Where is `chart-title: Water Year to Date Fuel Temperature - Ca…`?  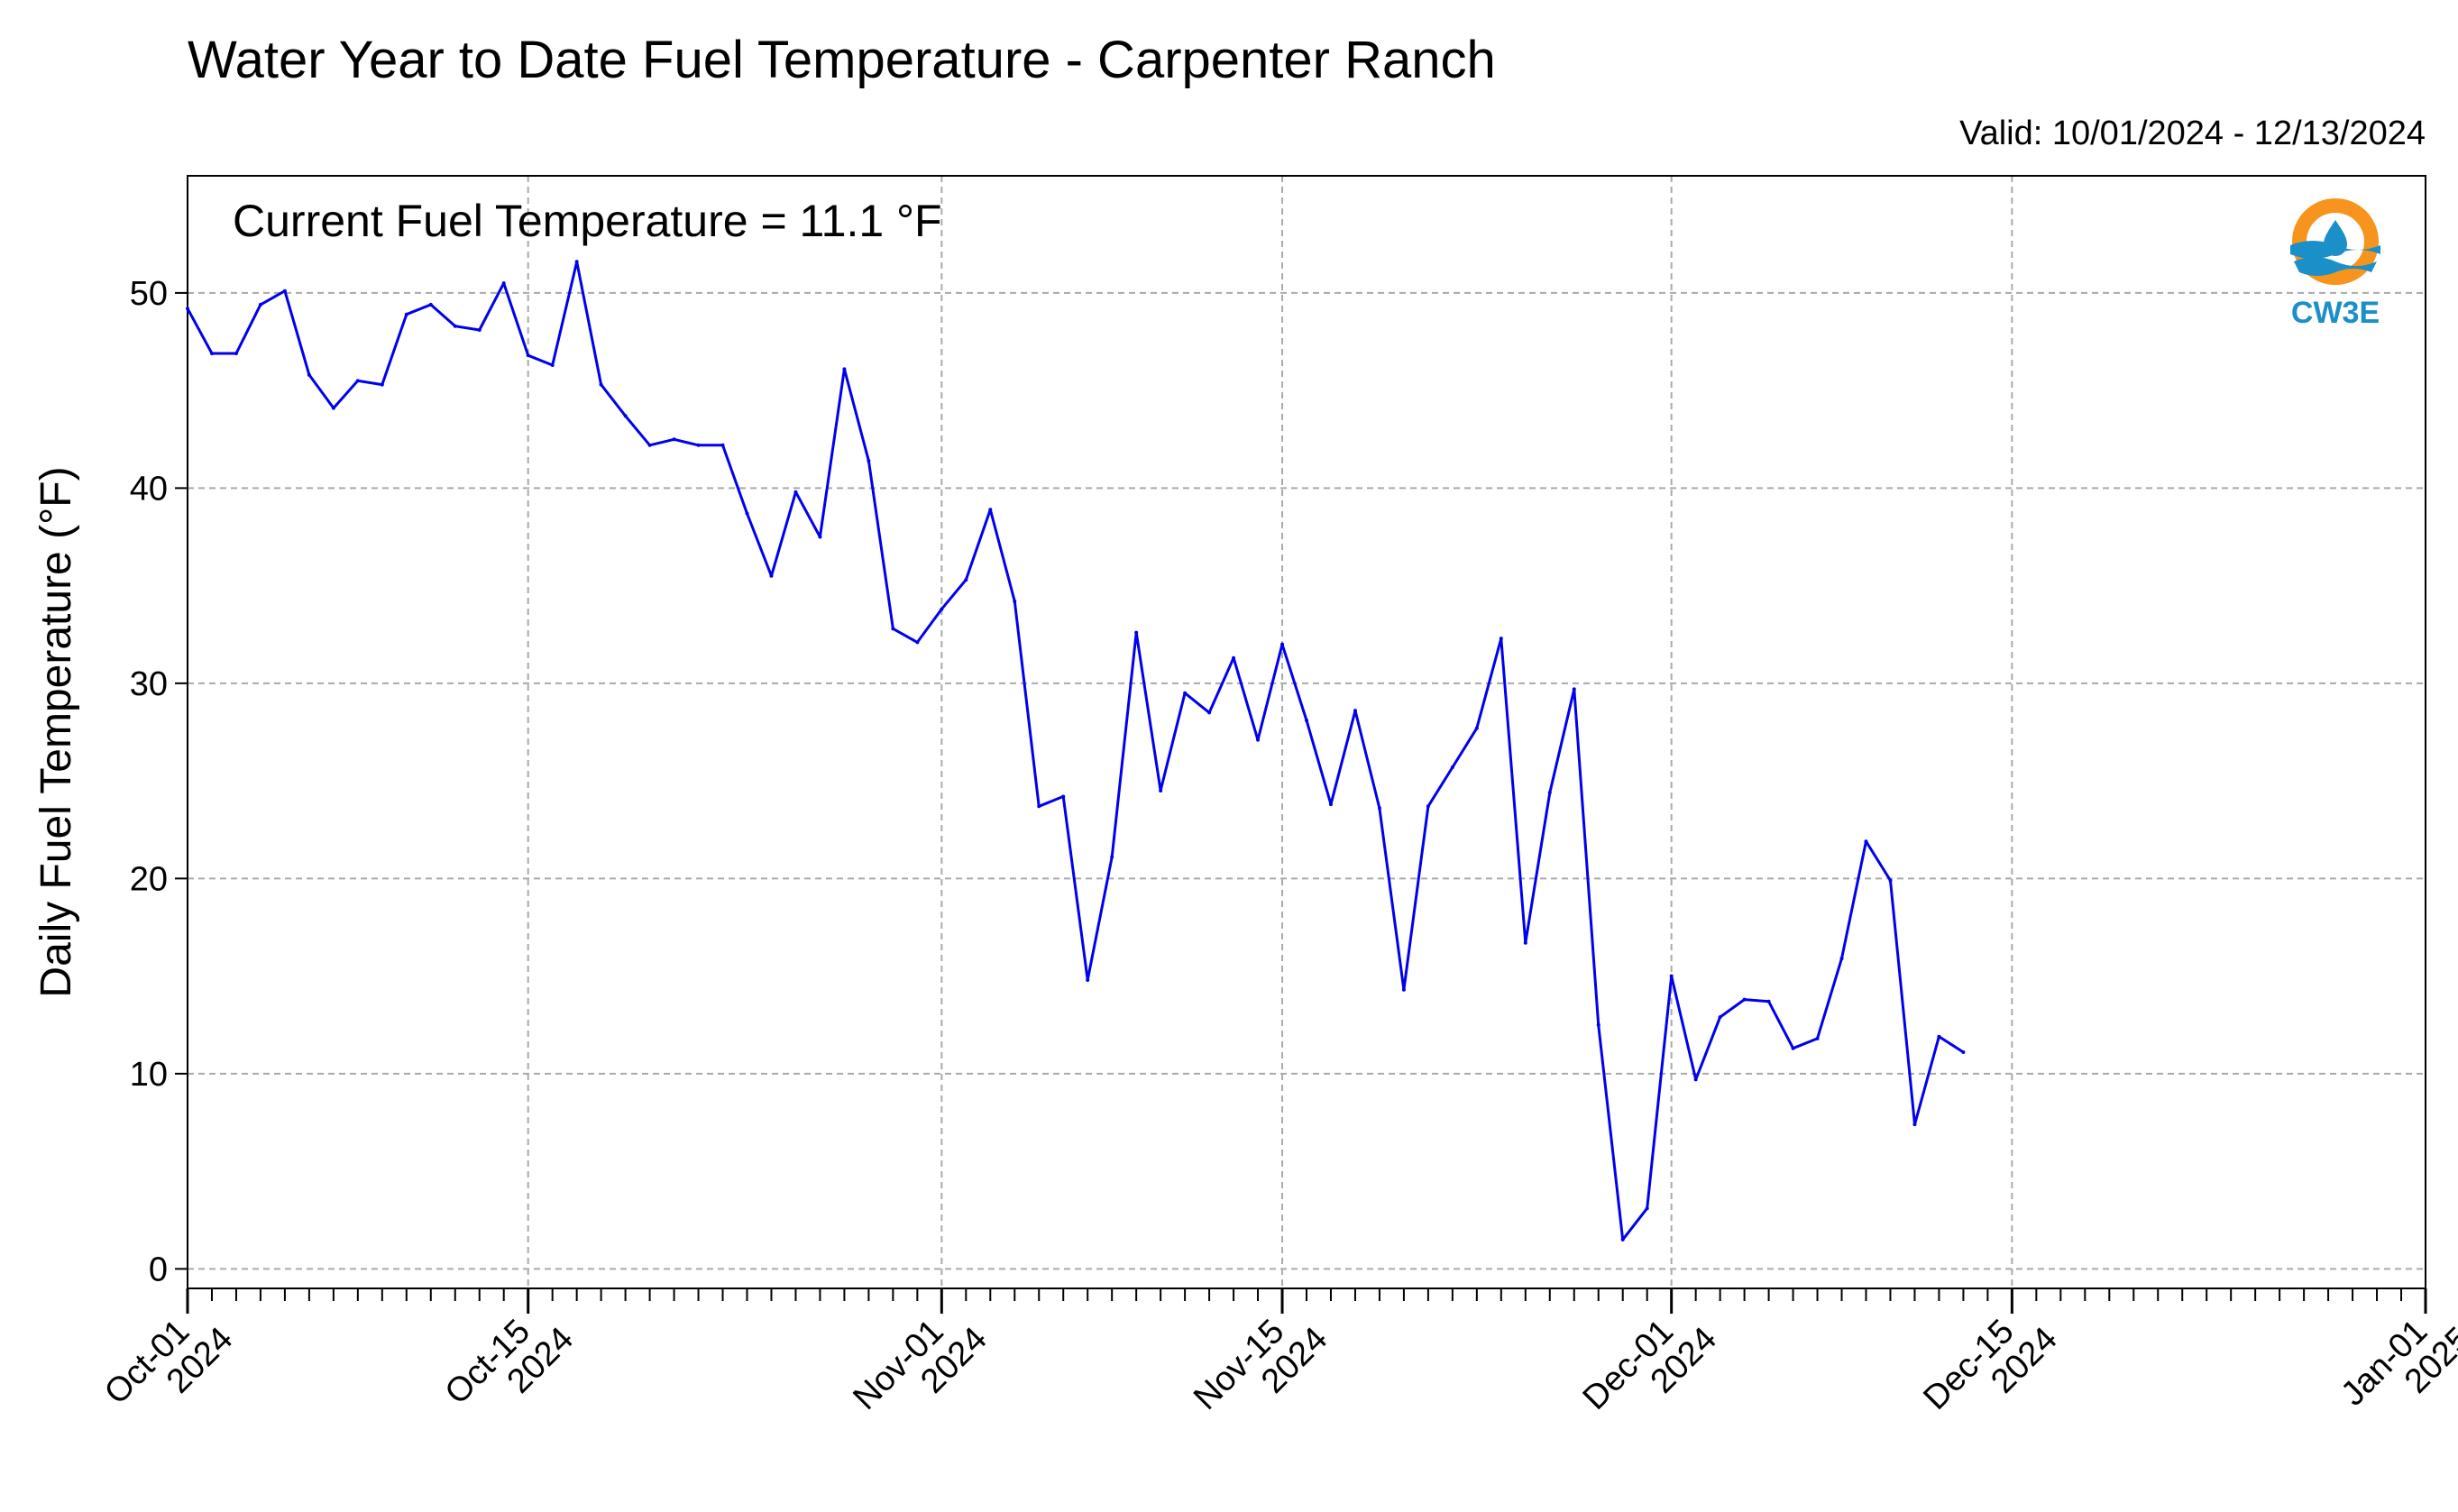
chart-title: Water Year to Date Fuel Temperature - Ca… is located at coordinates (842, 60).